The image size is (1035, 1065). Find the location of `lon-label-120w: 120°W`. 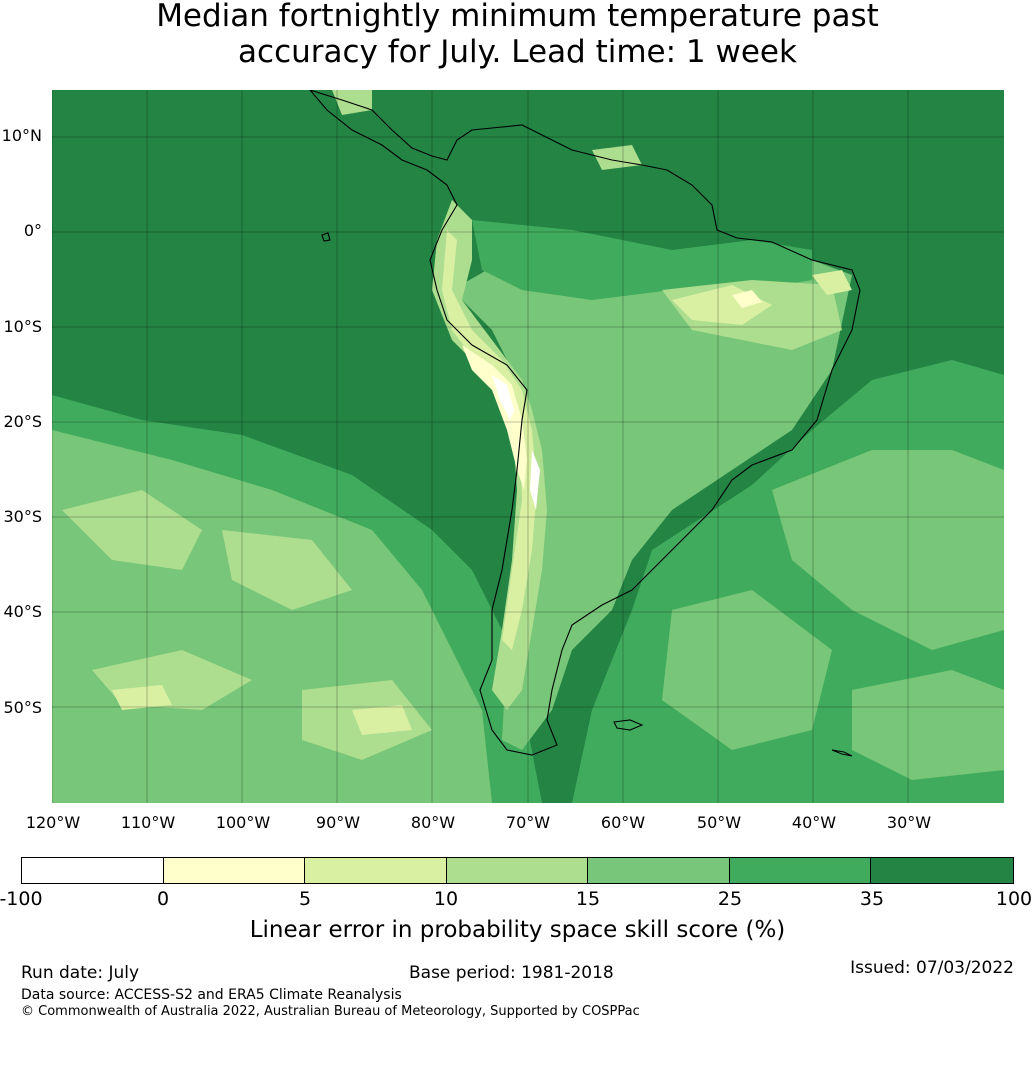

lon-label-120w: 120°W is located at coordinates (53, 822).